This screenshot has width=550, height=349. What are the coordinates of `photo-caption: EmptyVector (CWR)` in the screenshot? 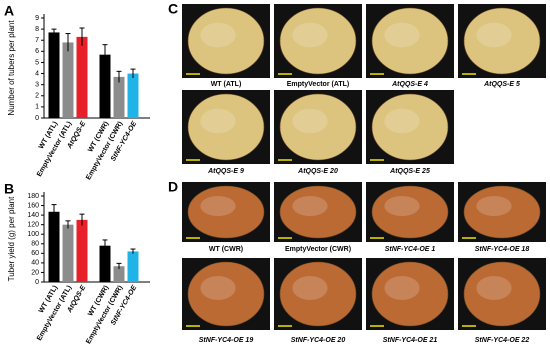 It's located at (318, 249).